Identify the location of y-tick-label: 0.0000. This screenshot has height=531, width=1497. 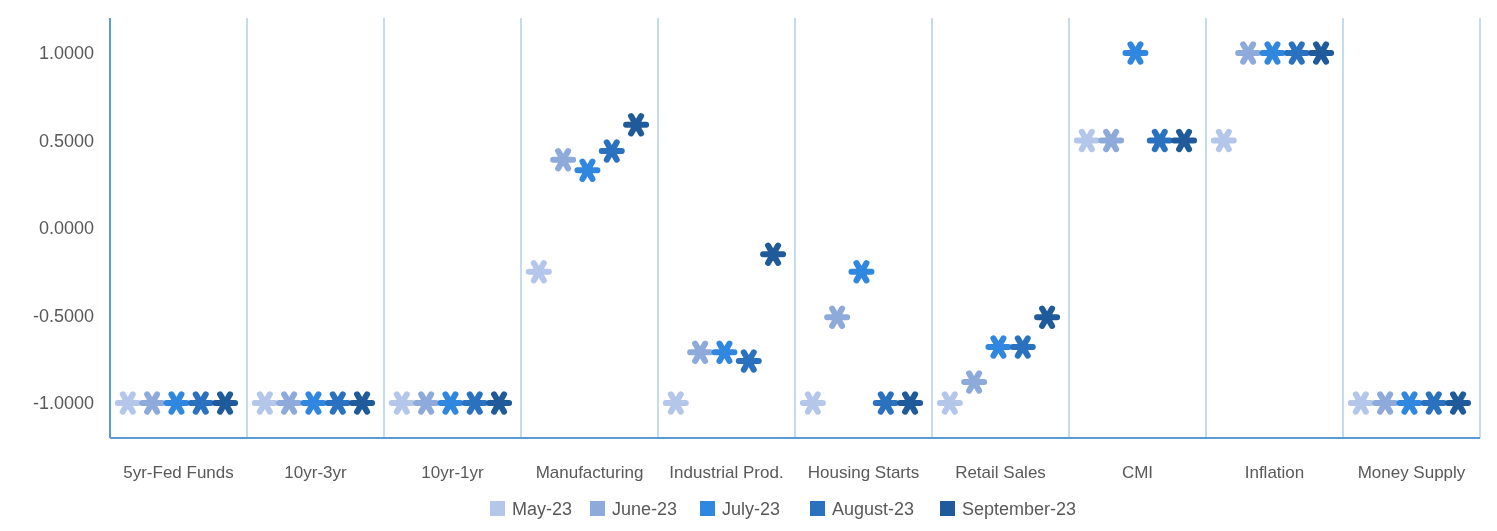
(66, 228).